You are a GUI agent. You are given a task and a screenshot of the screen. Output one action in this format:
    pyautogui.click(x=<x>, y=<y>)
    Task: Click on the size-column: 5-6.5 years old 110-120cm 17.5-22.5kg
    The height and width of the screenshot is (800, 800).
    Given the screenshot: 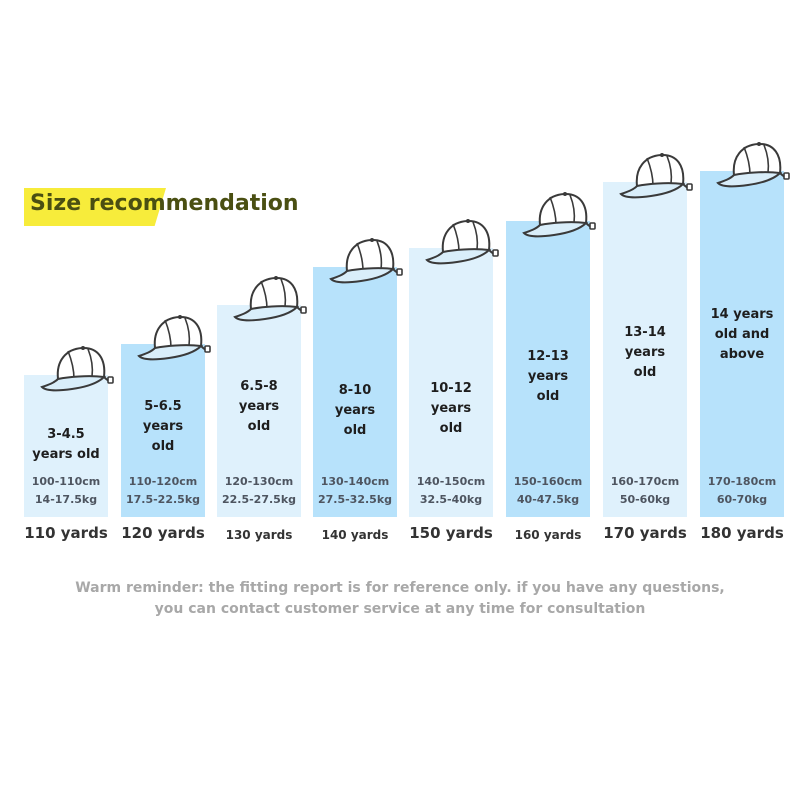 What is the action you would take?
    pyautogui.click(x=163, y=430)
    